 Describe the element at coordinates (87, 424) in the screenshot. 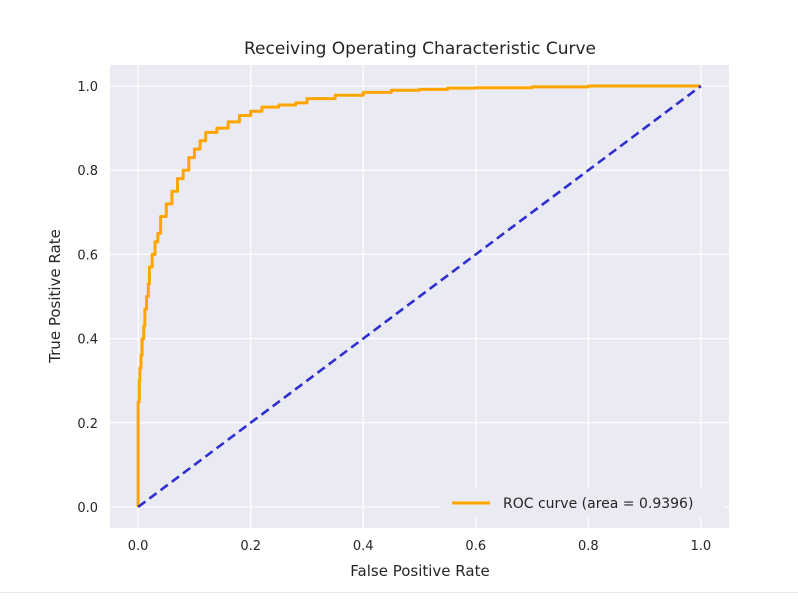

I see `y-tick-label: 0.2` at that location.